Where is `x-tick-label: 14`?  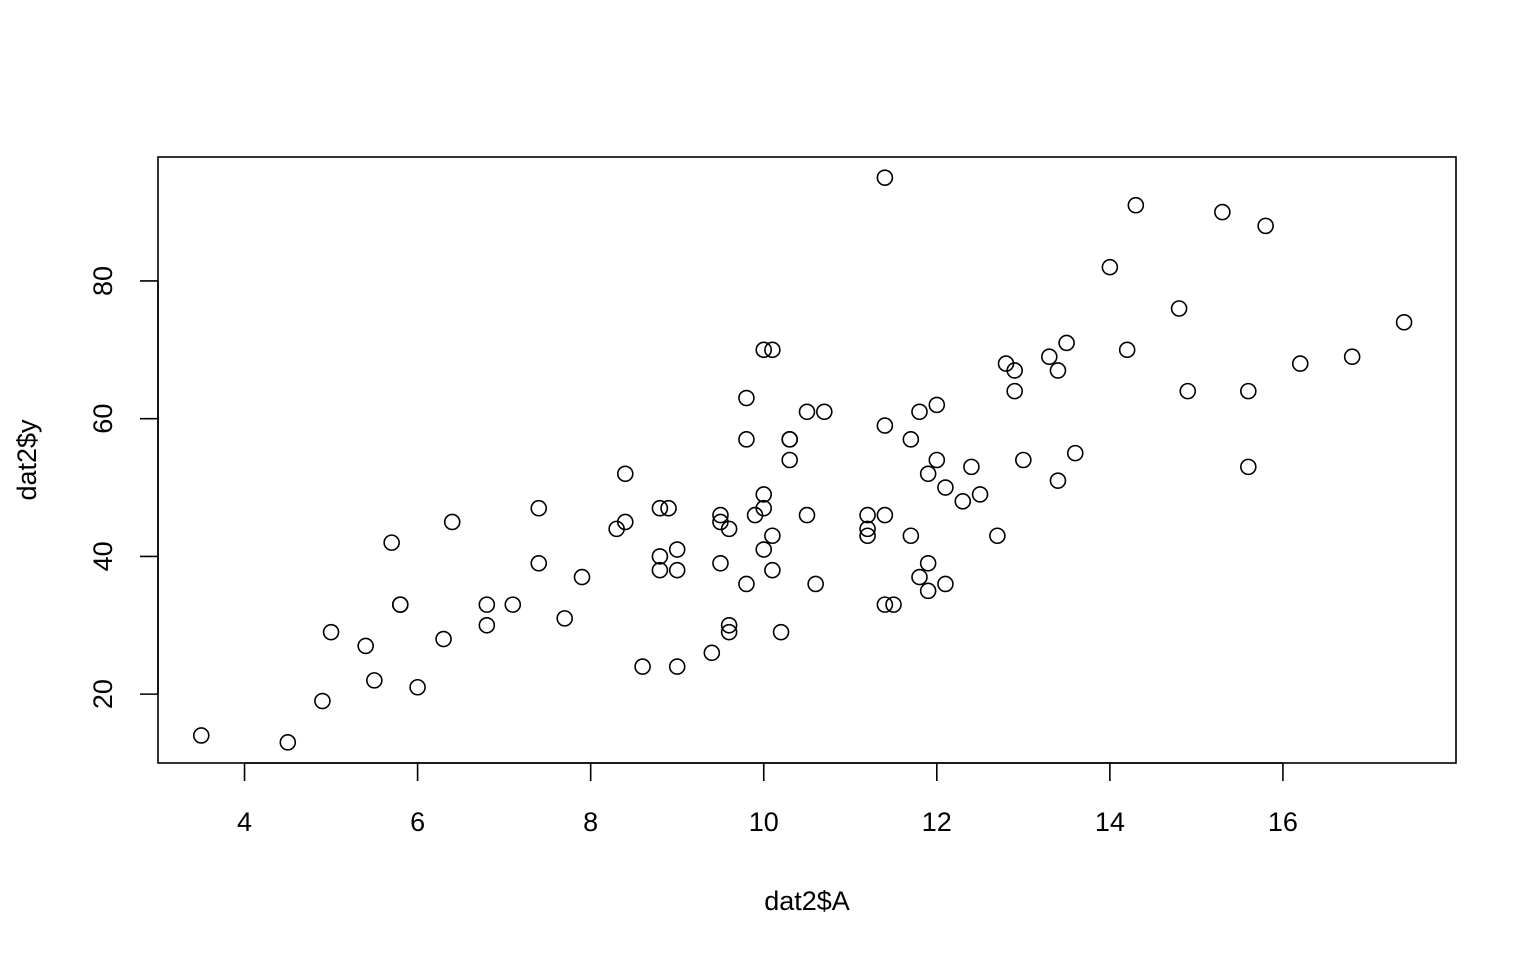 x-tick-label: 14 is located at coordinates (1110, 822).